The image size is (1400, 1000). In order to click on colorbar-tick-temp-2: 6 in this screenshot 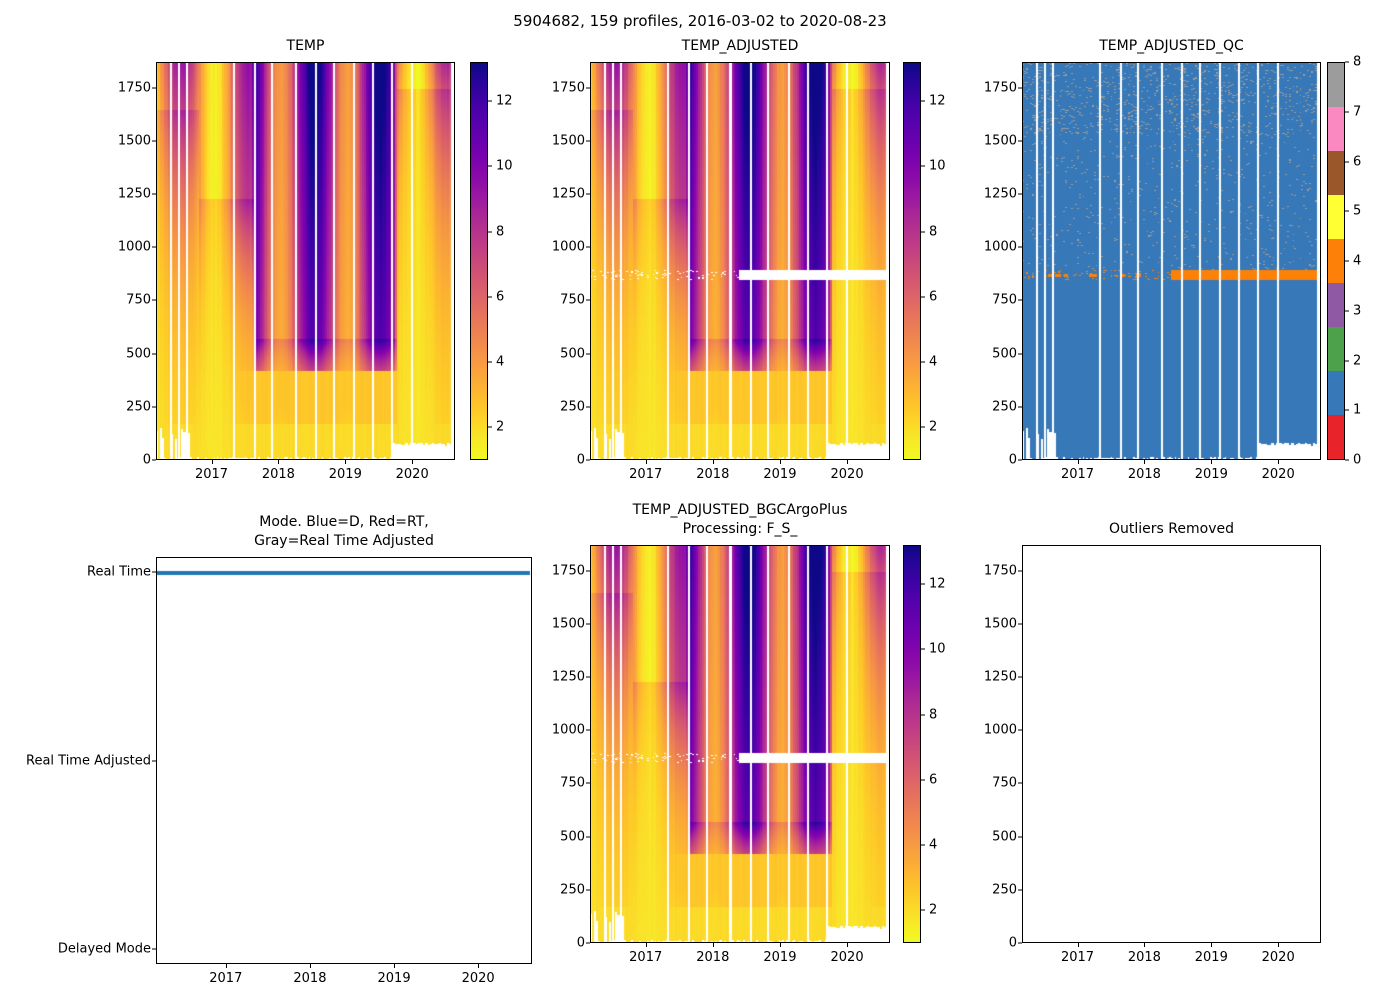, I will do `click(500, 297)`.